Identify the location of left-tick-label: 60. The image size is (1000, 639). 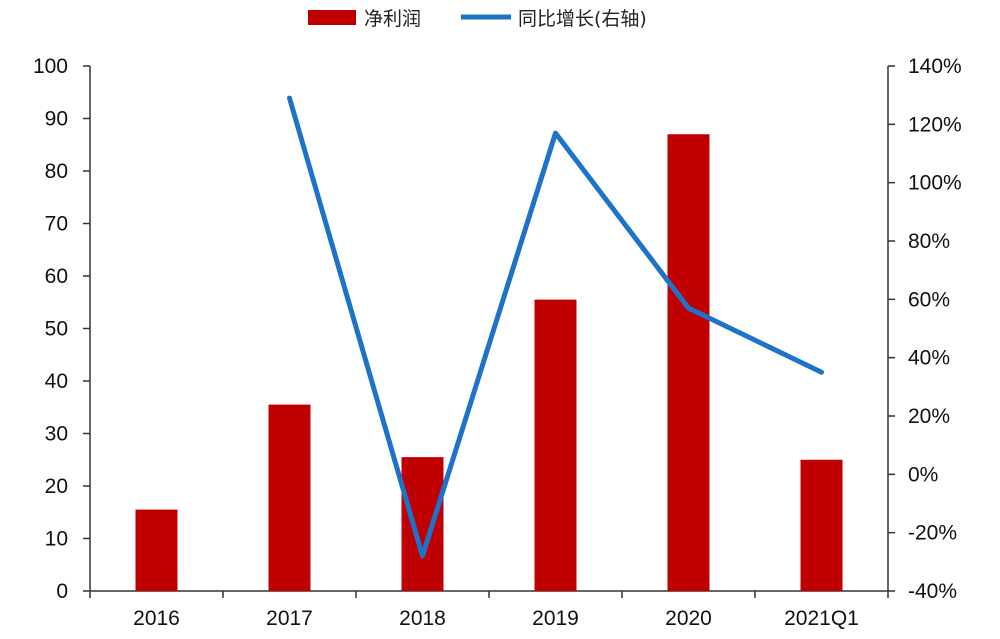
(56, 276).